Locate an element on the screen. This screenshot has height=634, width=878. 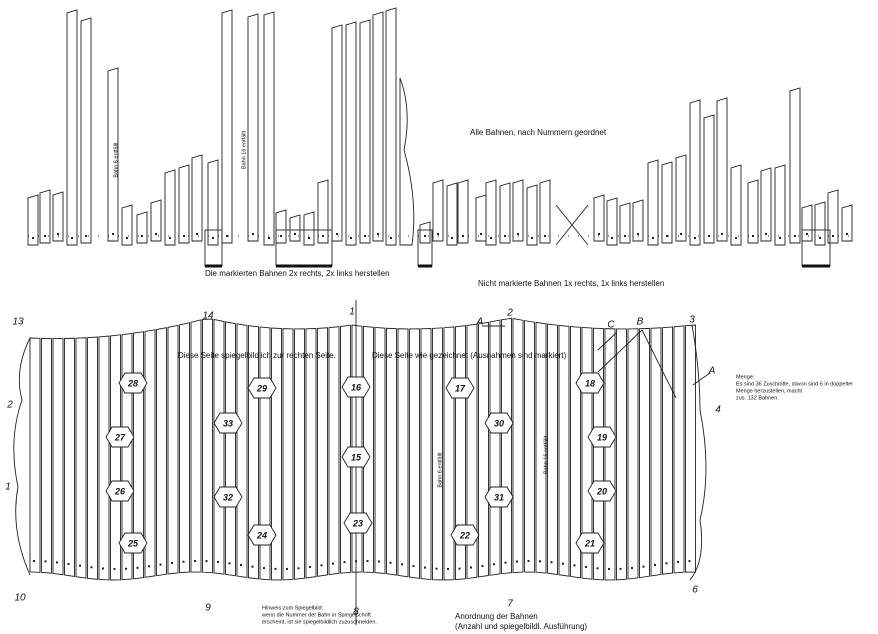
point-label: 13 is located at coordinates (18, 322).